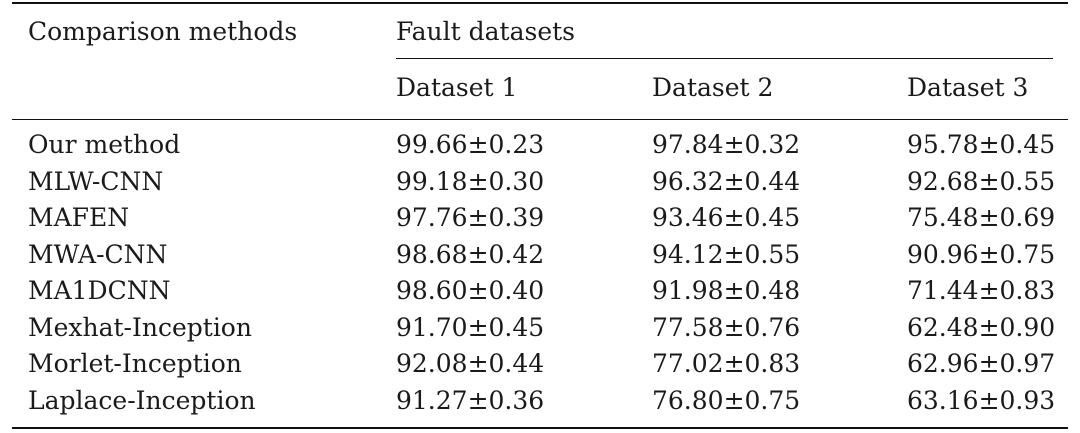 This screenshot has height=433, width=1080. I want to click on method-name-cell: MAFEN, so click(79, 217).